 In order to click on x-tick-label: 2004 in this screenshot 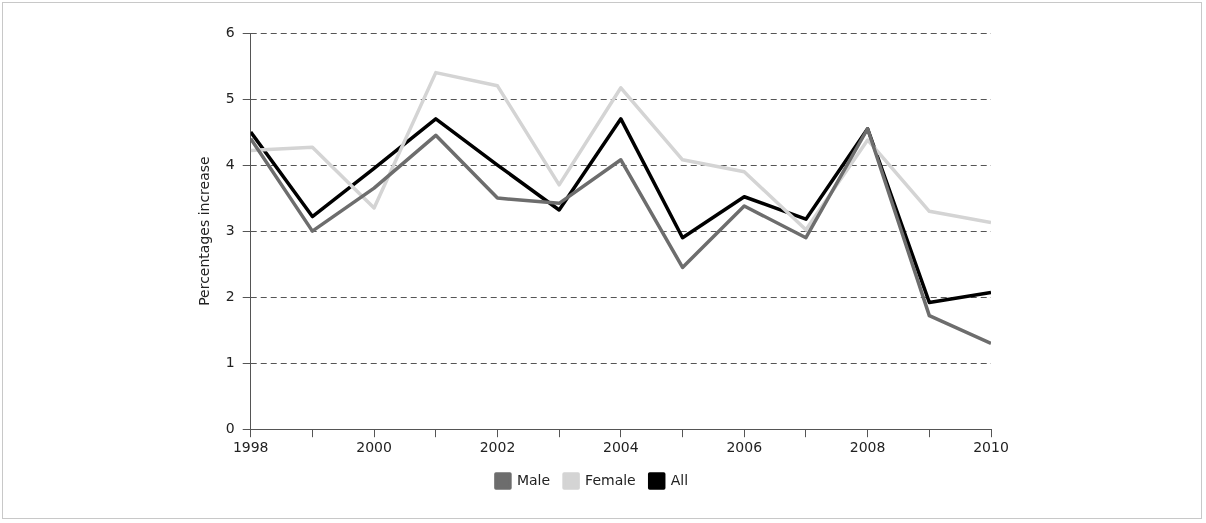, I will do `click(621, 447)`.